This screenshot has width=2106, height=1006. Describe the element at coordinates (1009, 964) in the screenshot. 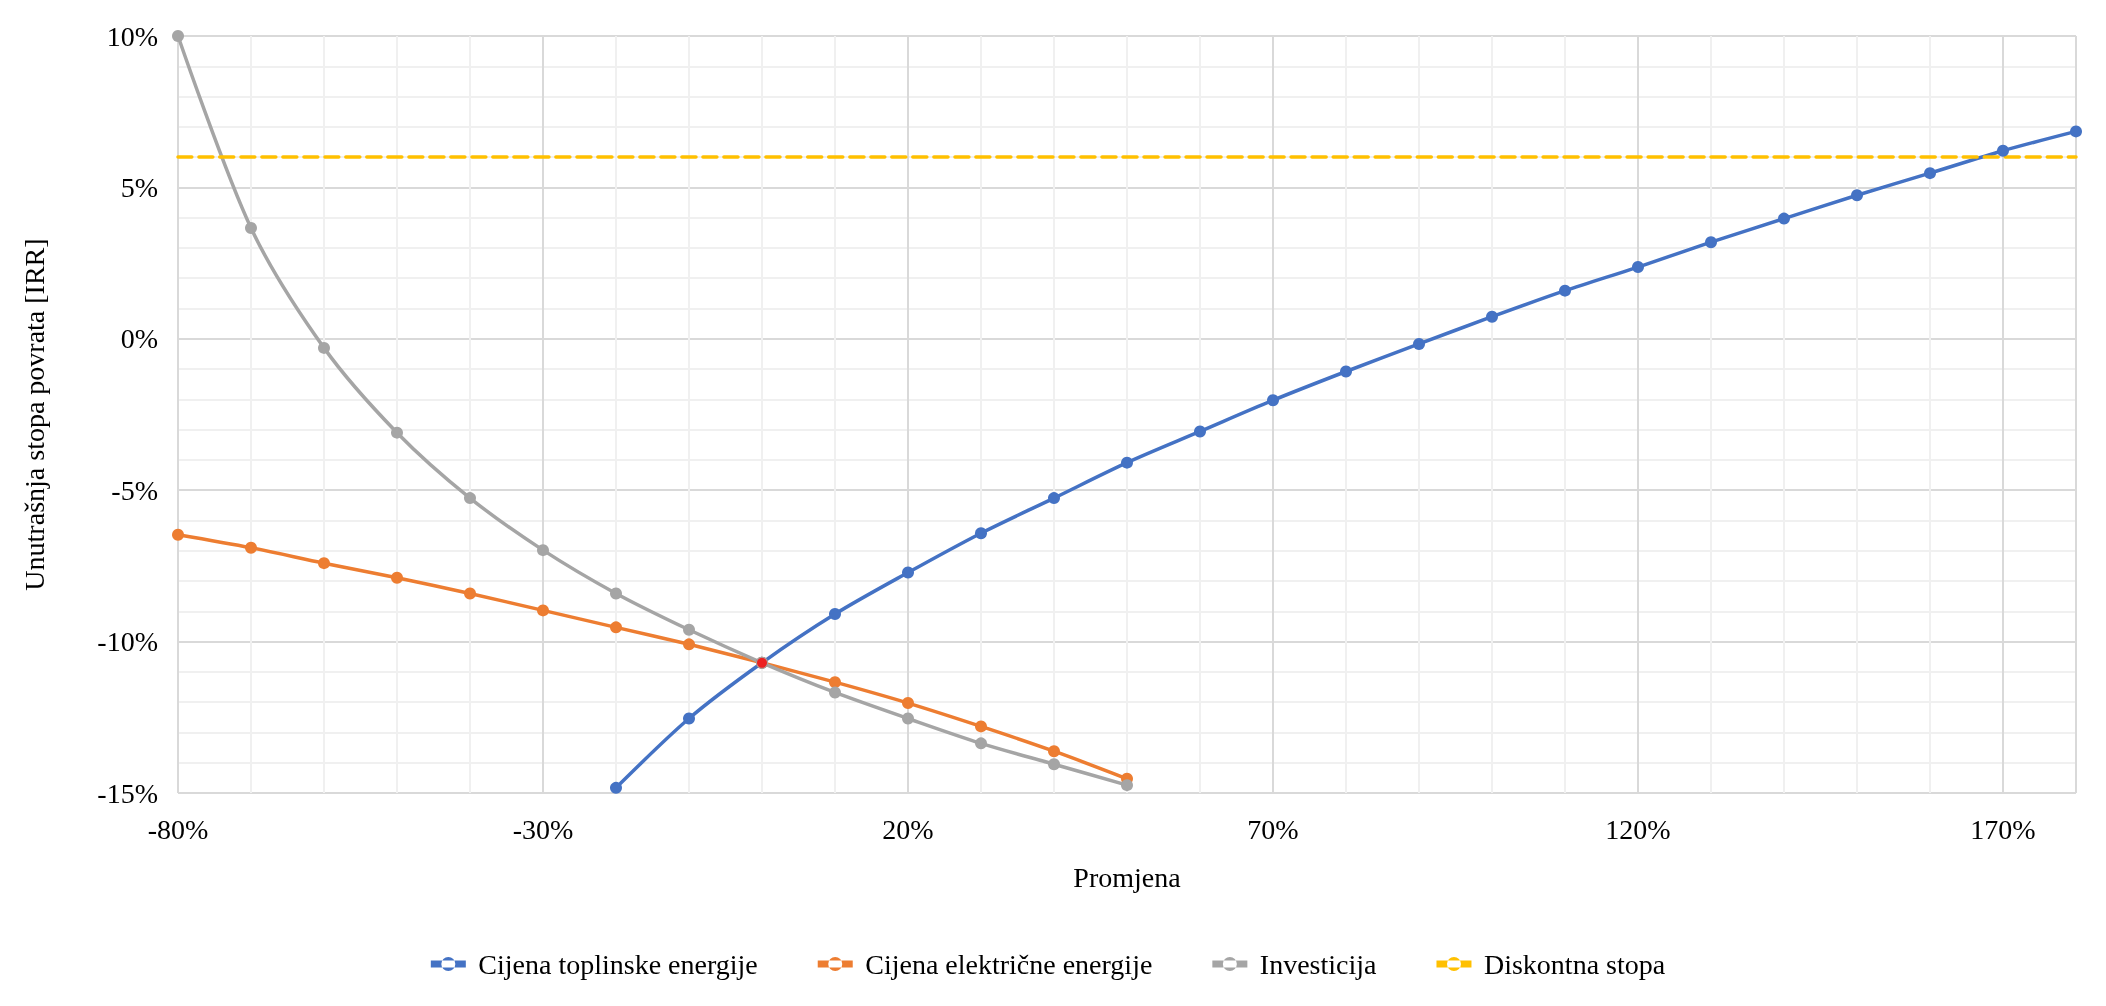

I see `legend-label: Cijena električne energije` at that location.